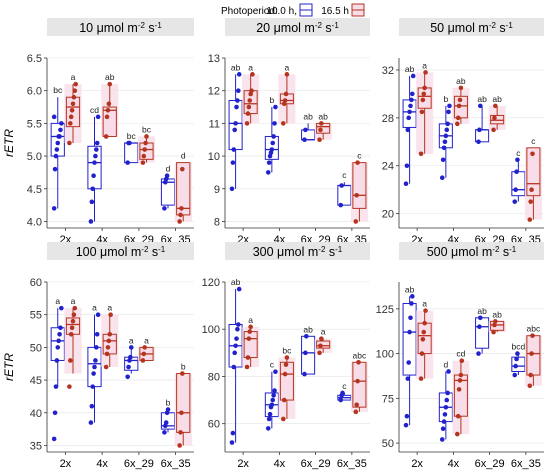 The width and height of the screenshot is (550, 472). I want to click on panel-title: 300 μmol m-2 s-1, so click(298, 252).